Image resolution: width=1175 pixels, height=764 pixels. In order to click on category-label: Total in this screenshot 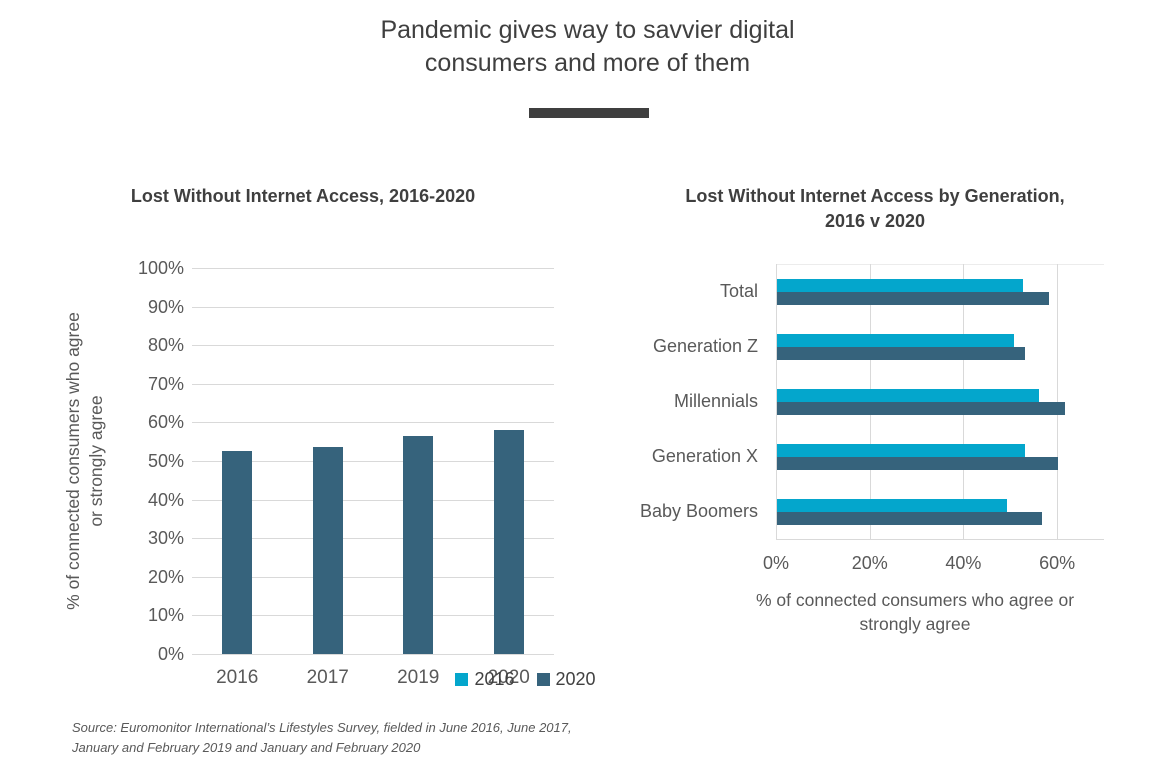, I will do `click(738, 290)`.